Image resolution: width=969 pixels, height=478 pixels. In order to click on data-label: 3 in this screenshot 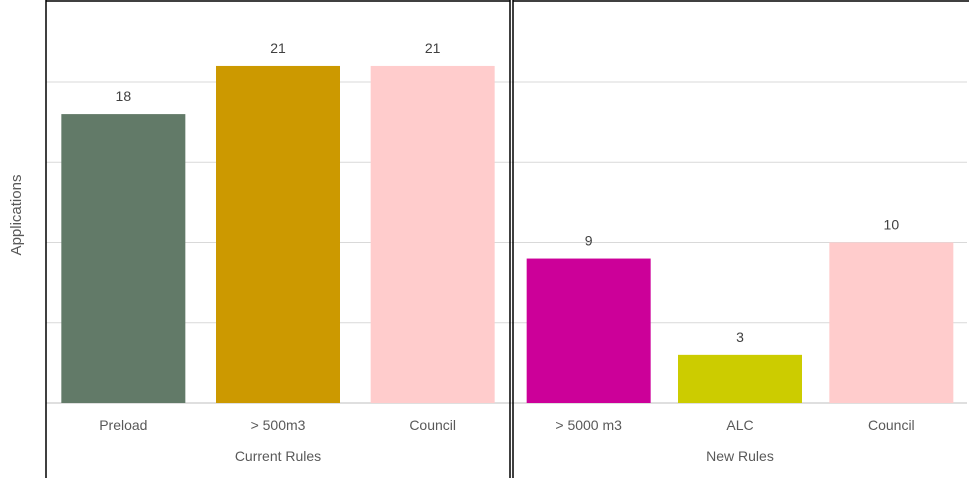, I will do `click(740, 337)`.